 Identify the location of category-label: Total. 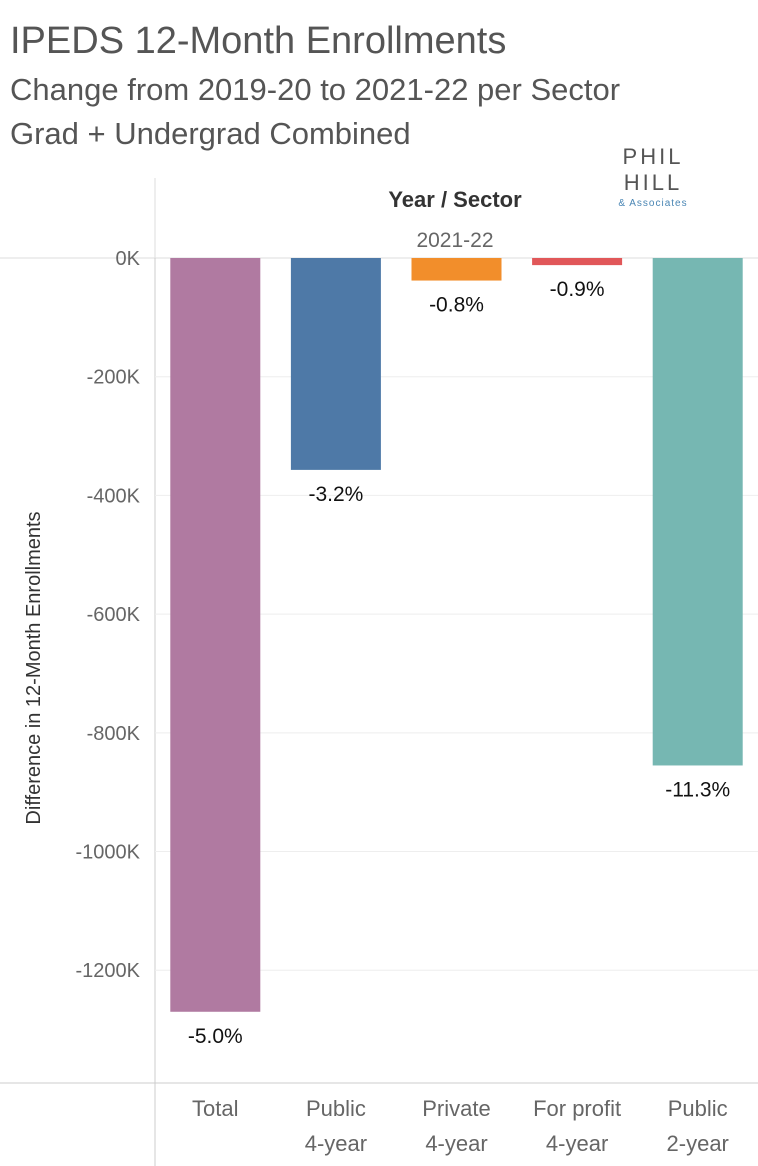
(215, 1108).